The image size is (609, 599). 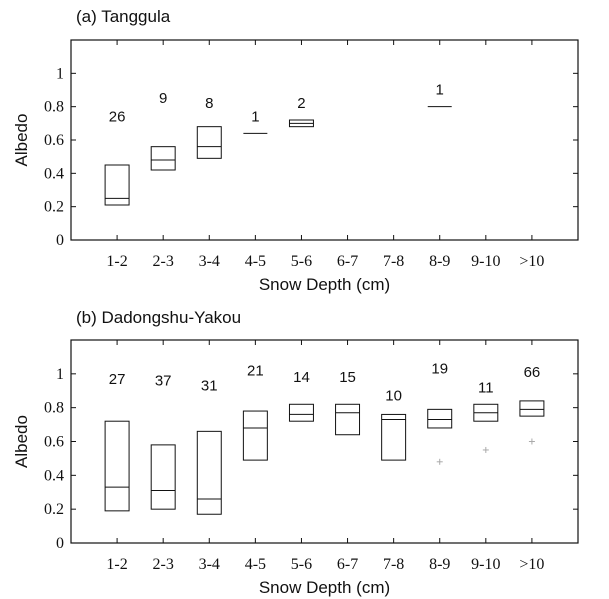 I want to click on box->10: 66, so click(x=532, y=404).